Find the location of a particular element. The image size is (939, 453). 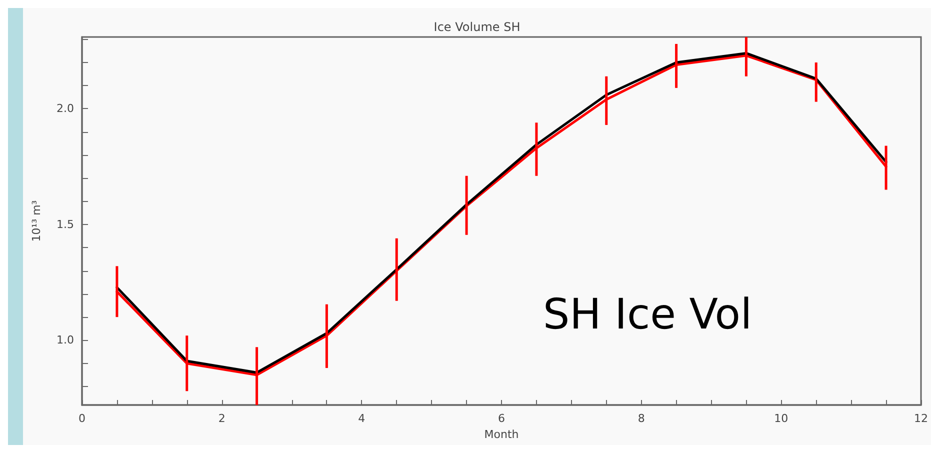

x-tick-label: 12 is located at coordinates (921, 418).